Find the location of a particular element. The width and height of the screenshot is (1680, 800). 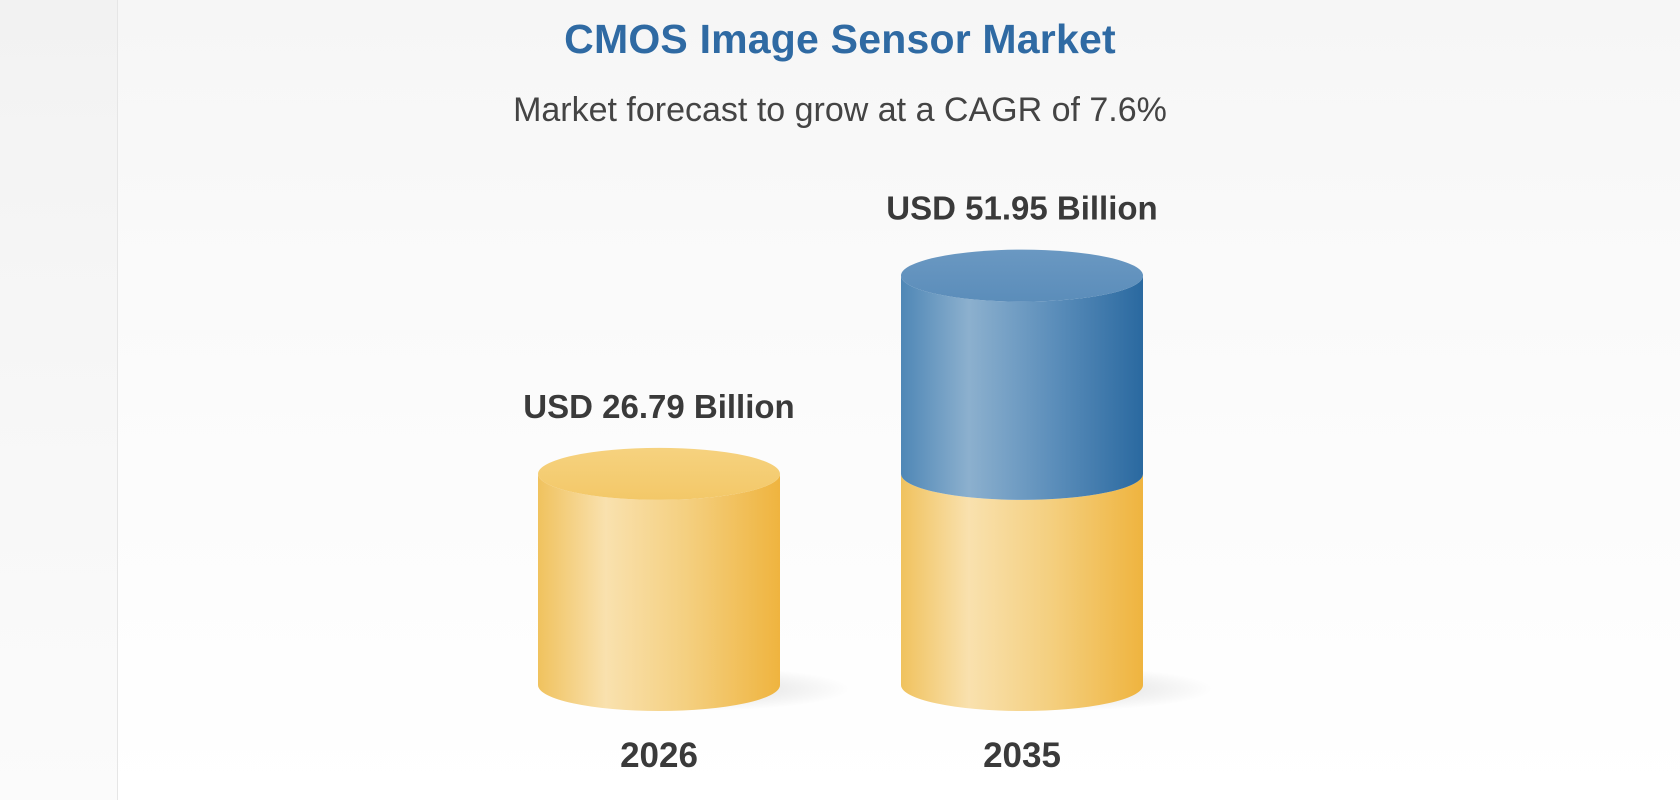

category-label-2026: 2026 is located at coordinates (659, 755).